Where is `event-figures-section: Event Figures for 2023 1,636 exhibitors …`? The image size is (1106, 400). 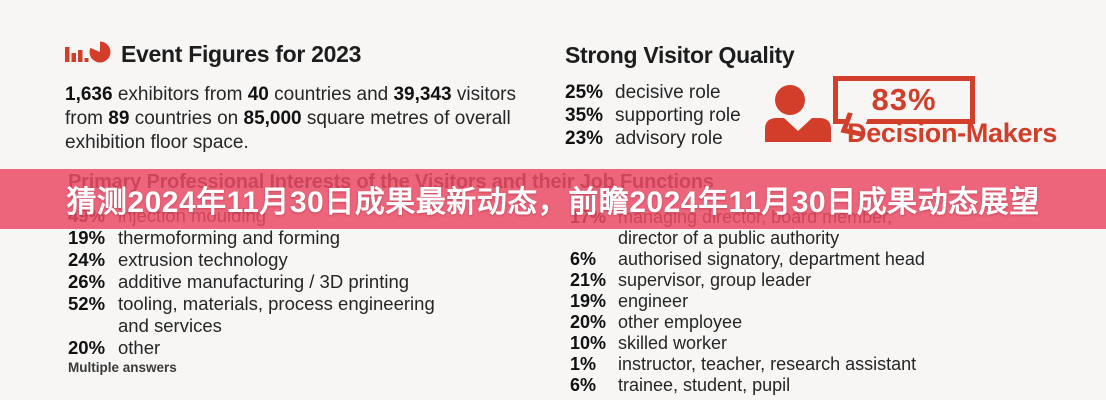
event-figures-section: Event Figures for 2023 1,636 exhibitors … is located at coordinates (305, 97).